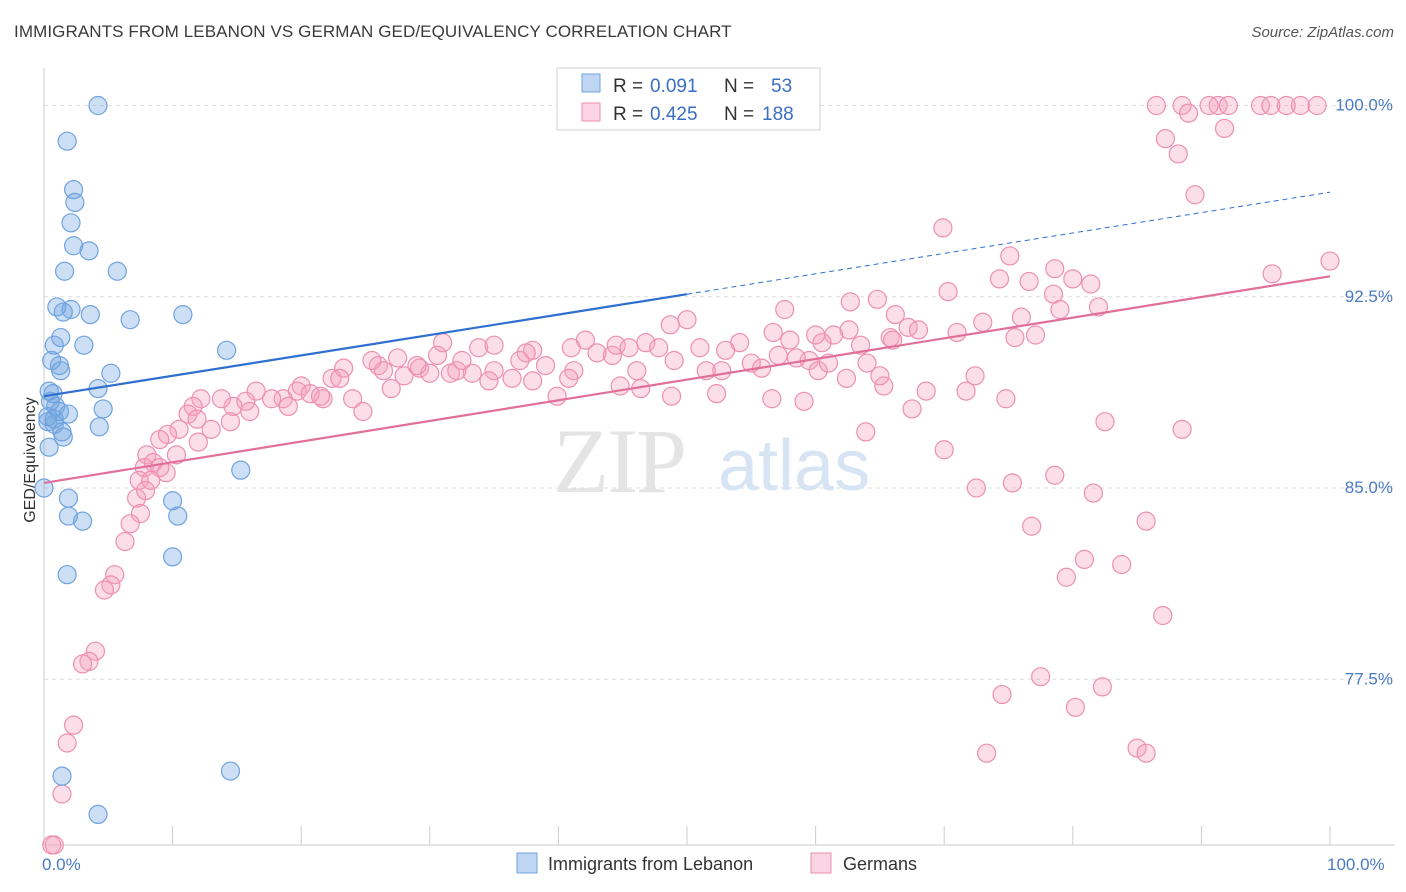  Describe the element at coordinates (1364, 392) in the screenshot. I see `y-tick-labels: 77.5% 85.0% 92.5% 100.0%` at that location.